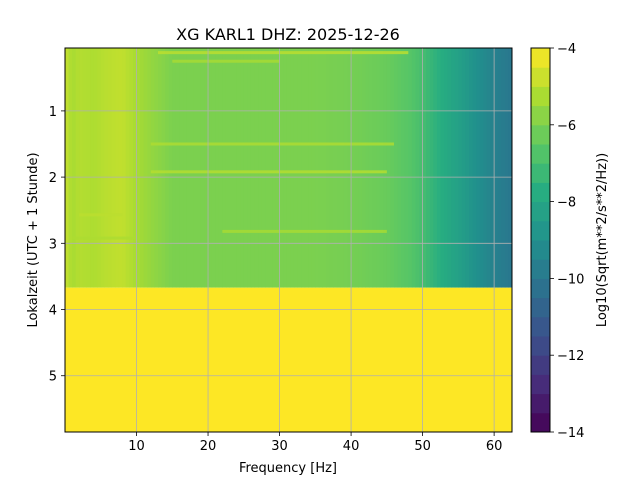 This screenshot has width=640, height=484. Describe the element at coordinates (351, 446) in the screenshot. I see `x-tick-label: 40` at that location.